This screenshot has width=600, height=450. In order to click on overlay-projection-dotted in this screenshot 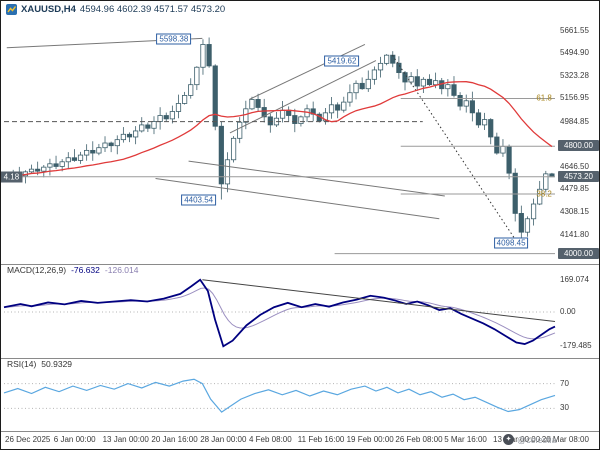, I will do `click(454, 147)`.